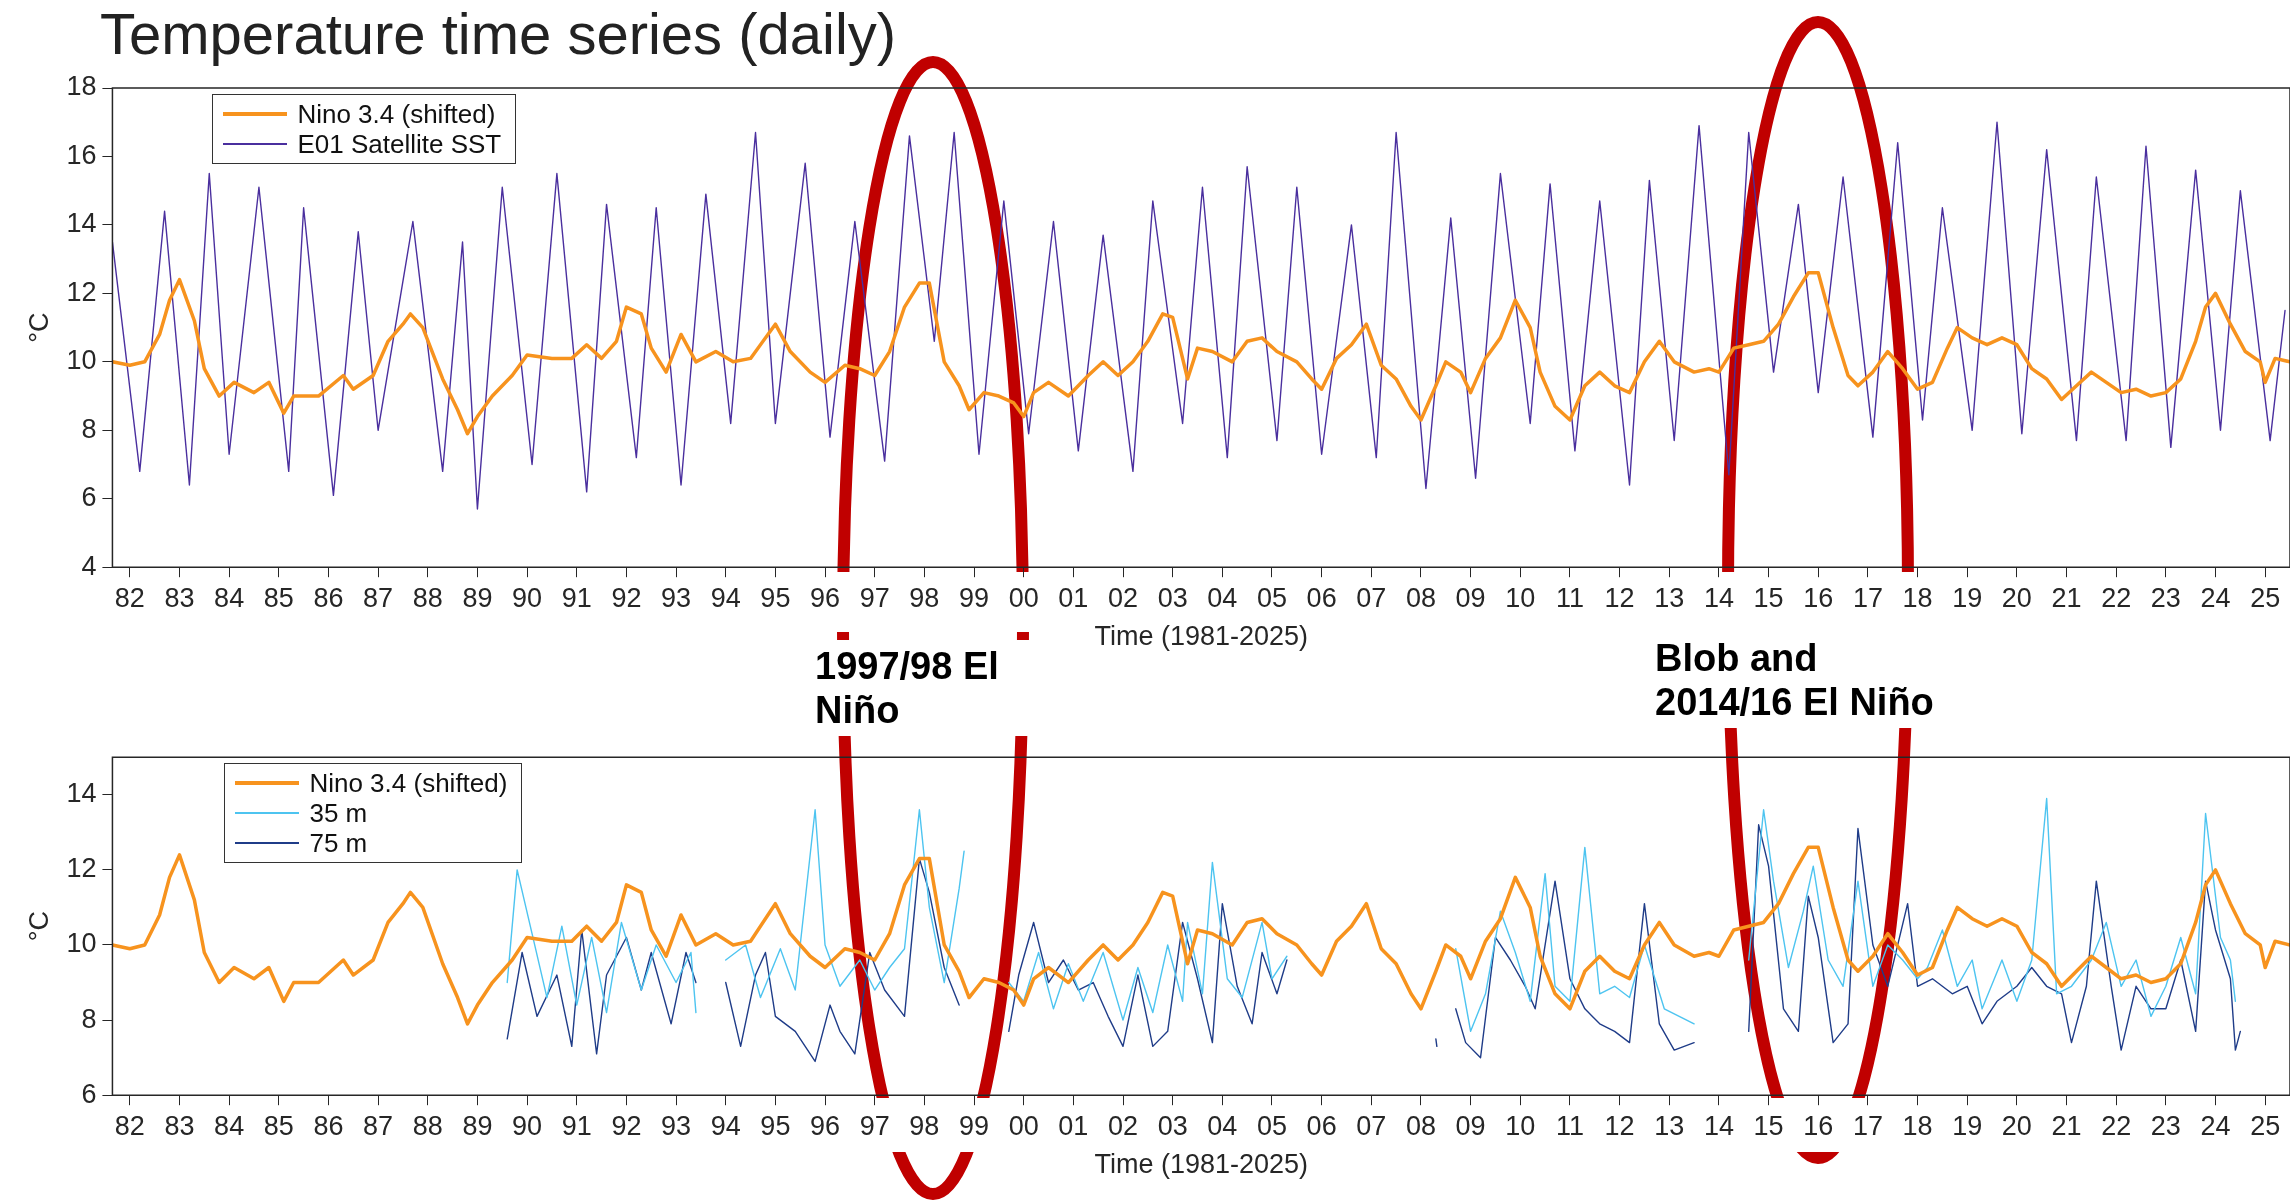 This screenshot has width=2290, height=1200. I want to click on x-tick-label: 92, so click(626, 1125).